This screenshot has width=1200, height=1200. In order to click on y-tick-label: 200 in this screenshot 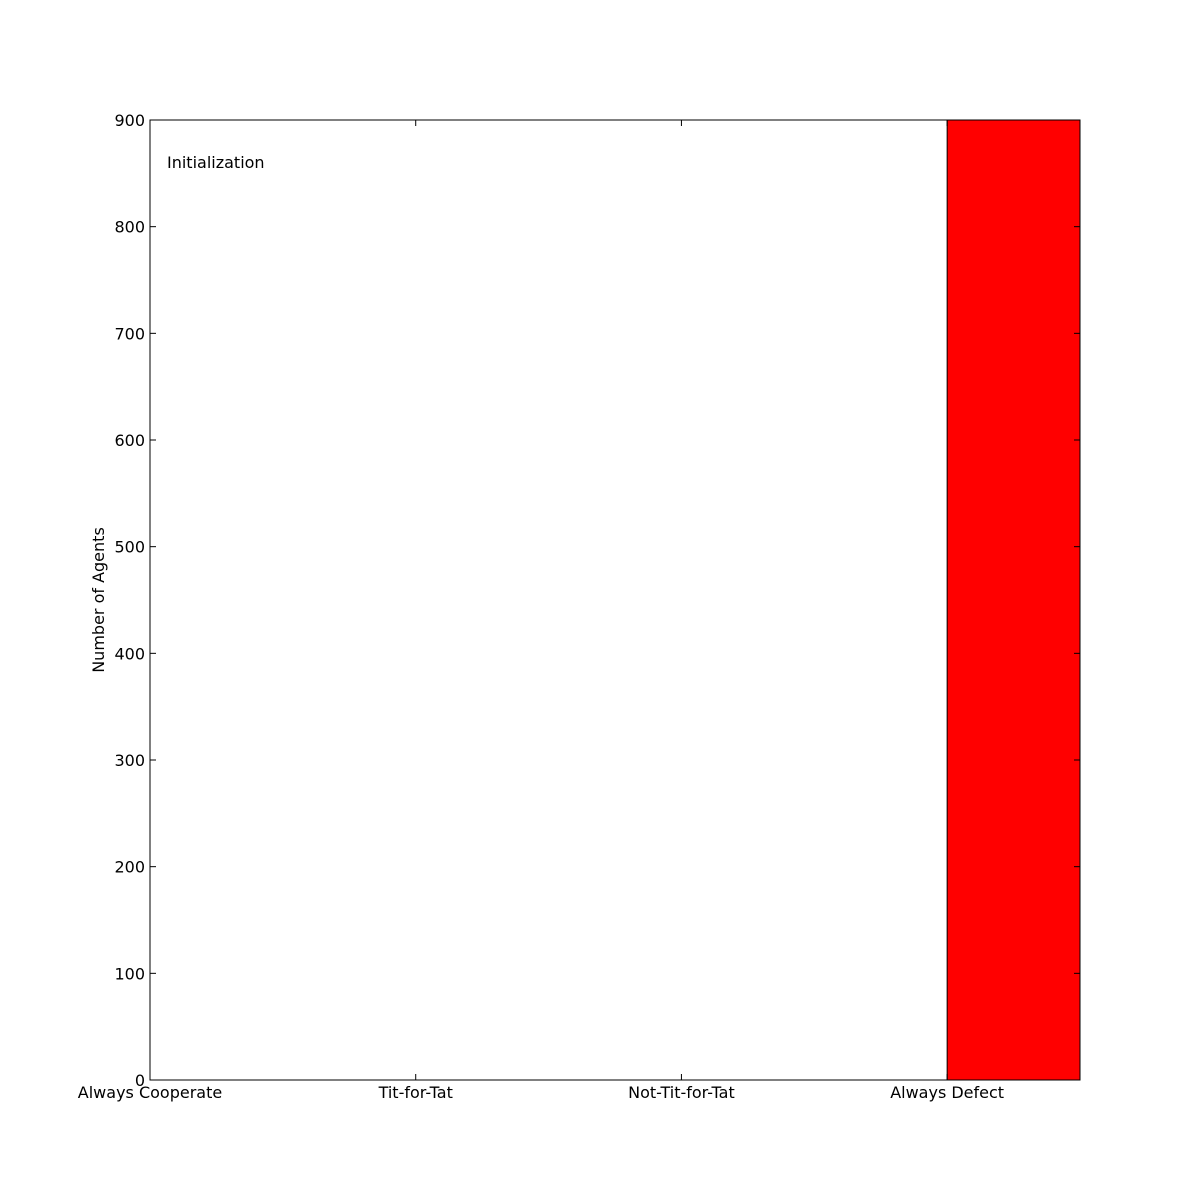, I will do `click(129, 867)`.